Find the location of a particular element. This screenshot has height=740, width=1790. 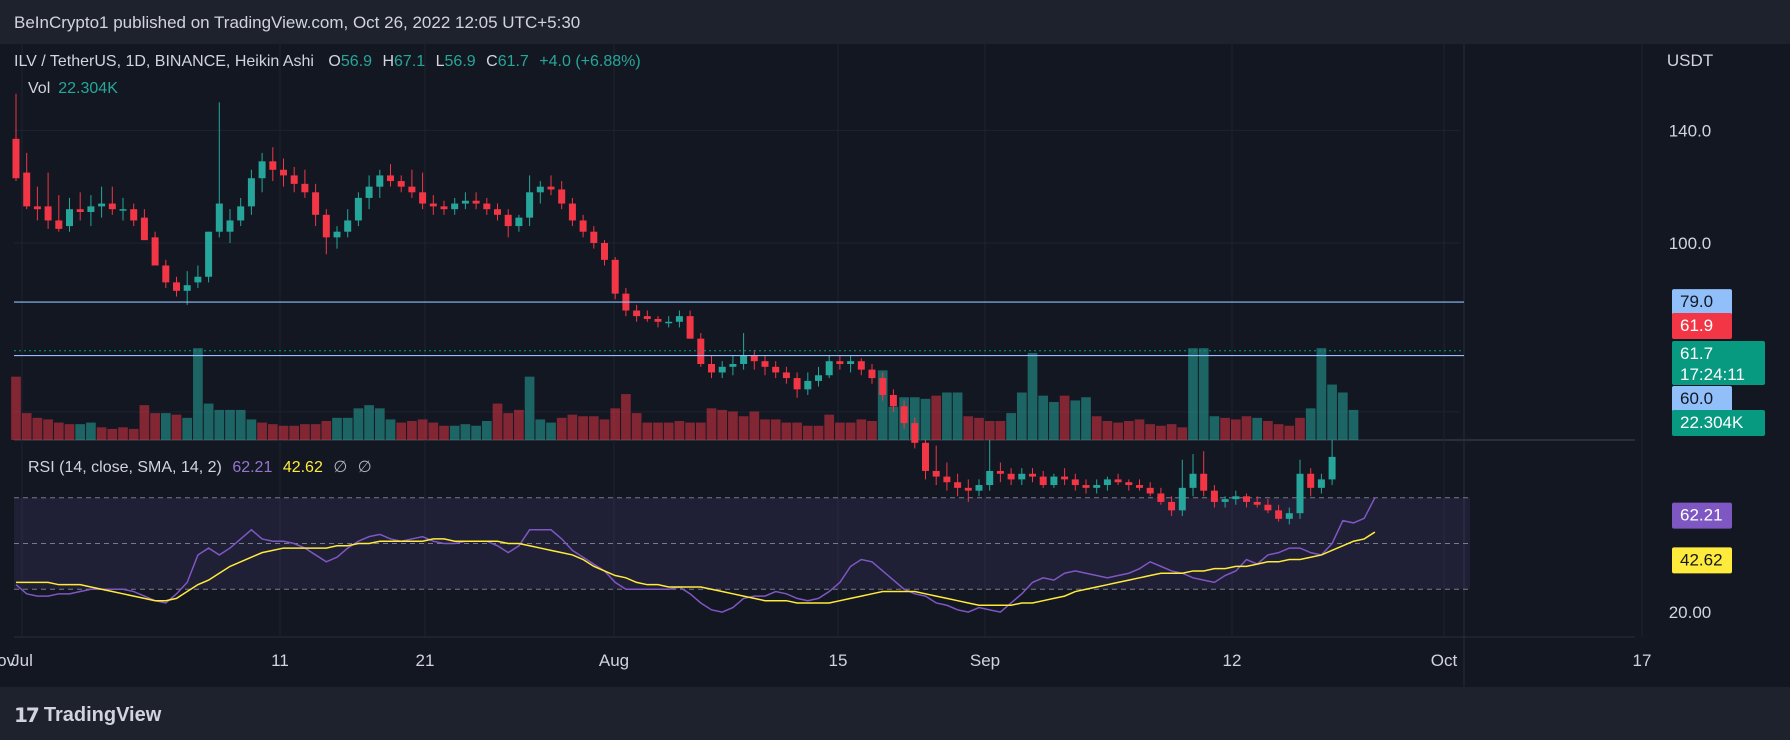

price-tick-140: 140.0 is located at coordinates (1690, 130).